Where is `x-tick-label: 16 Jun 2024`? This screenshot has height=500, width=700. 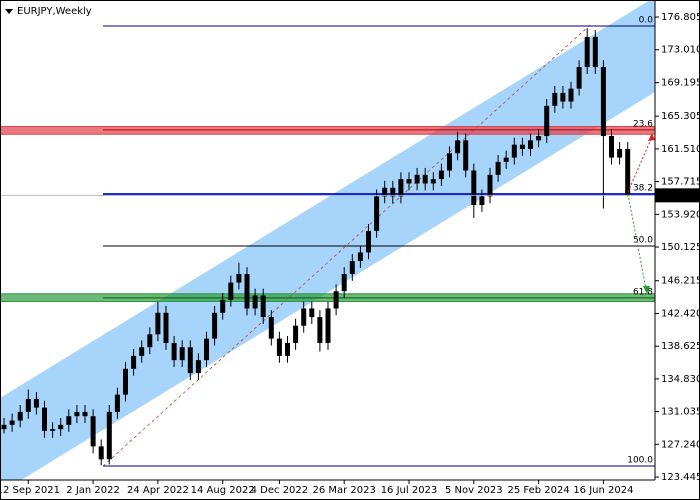
x-tick-label: 16 Jun 2024 is located at coordinates (603, 490).